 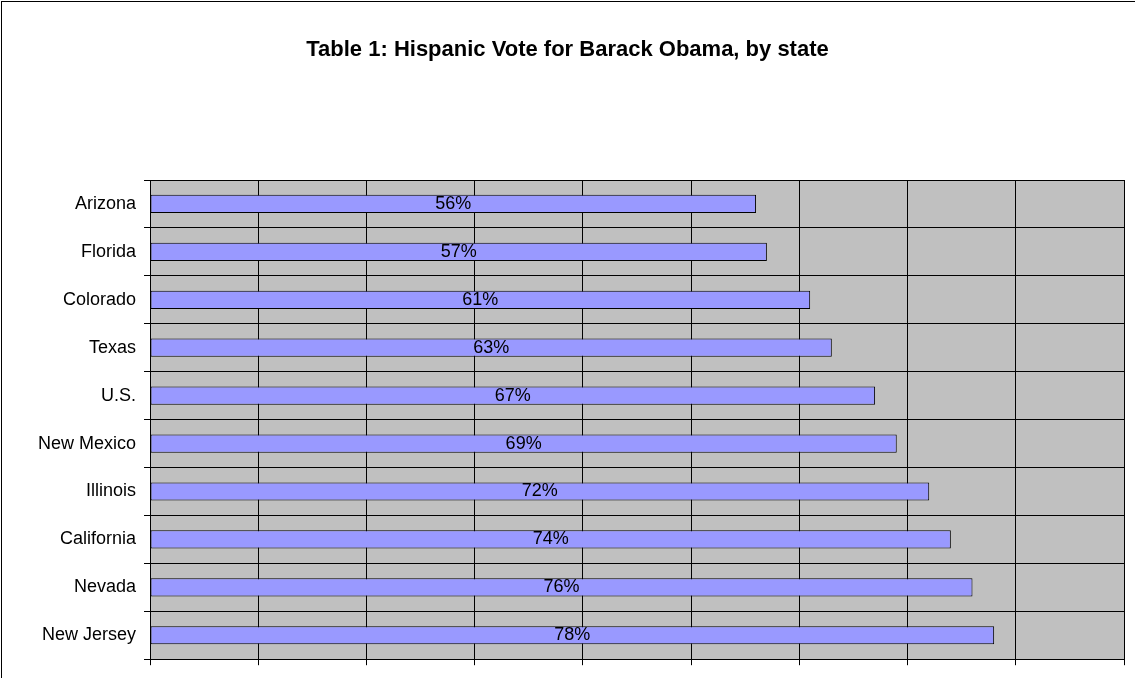 I want to click on data-label: 61%, so click(x=480, y=298).